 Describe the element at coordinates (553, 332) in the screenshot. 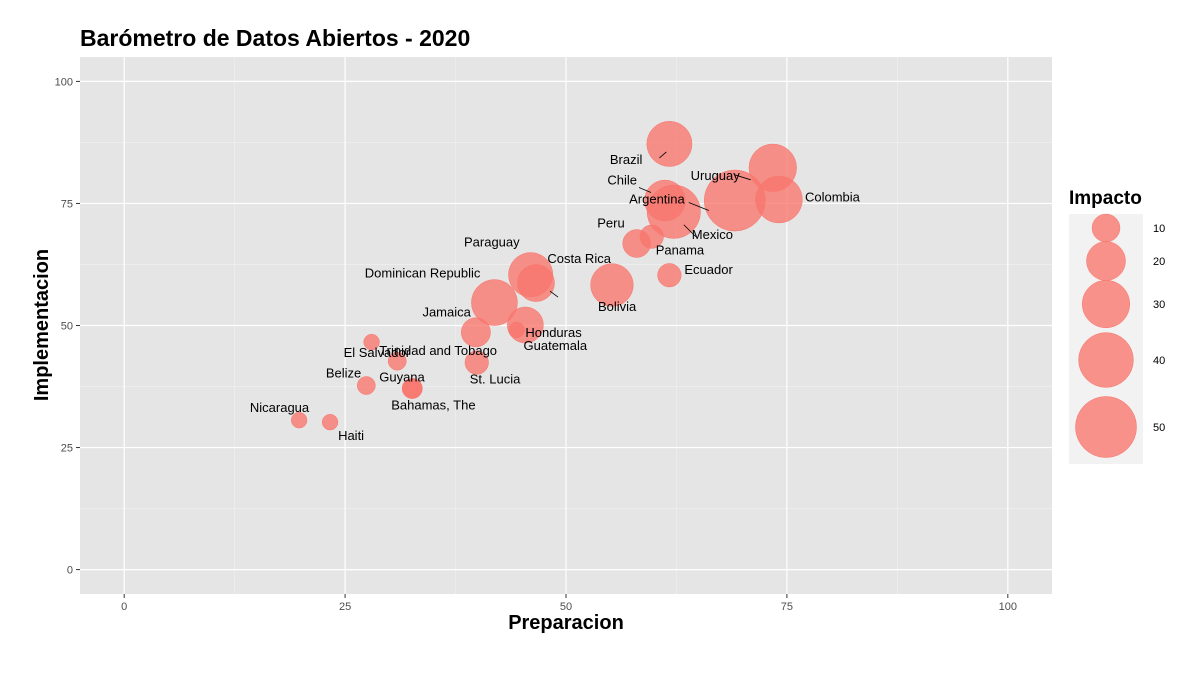

I see `point-label: Honduras` at that location.